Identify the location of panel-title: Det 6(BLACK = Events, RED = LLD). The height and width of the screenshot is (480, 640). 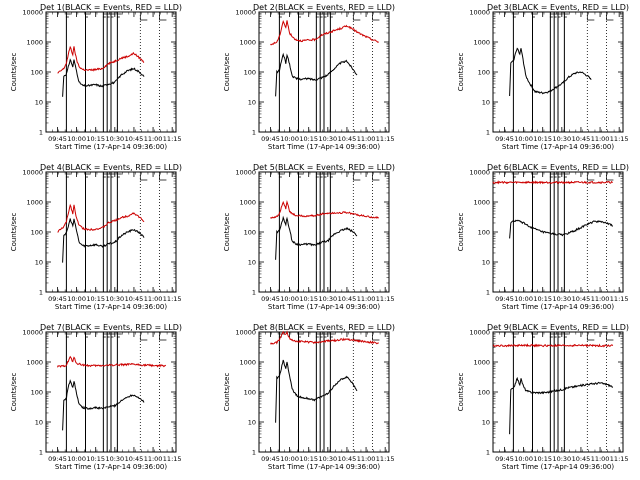
(558, 167).